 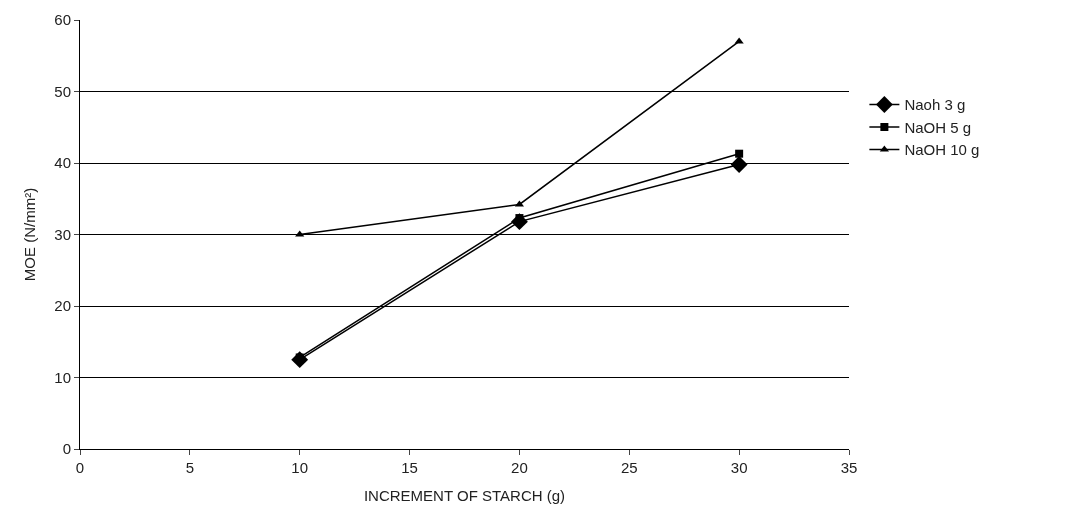 I want to click on x-tick-label: 15, so click(x=409, y=467).